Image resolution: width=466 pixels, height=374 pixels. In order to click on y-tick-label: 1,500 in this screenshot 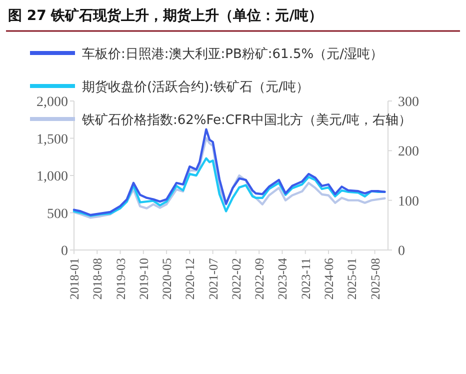, I will do `click(52, 140)`.